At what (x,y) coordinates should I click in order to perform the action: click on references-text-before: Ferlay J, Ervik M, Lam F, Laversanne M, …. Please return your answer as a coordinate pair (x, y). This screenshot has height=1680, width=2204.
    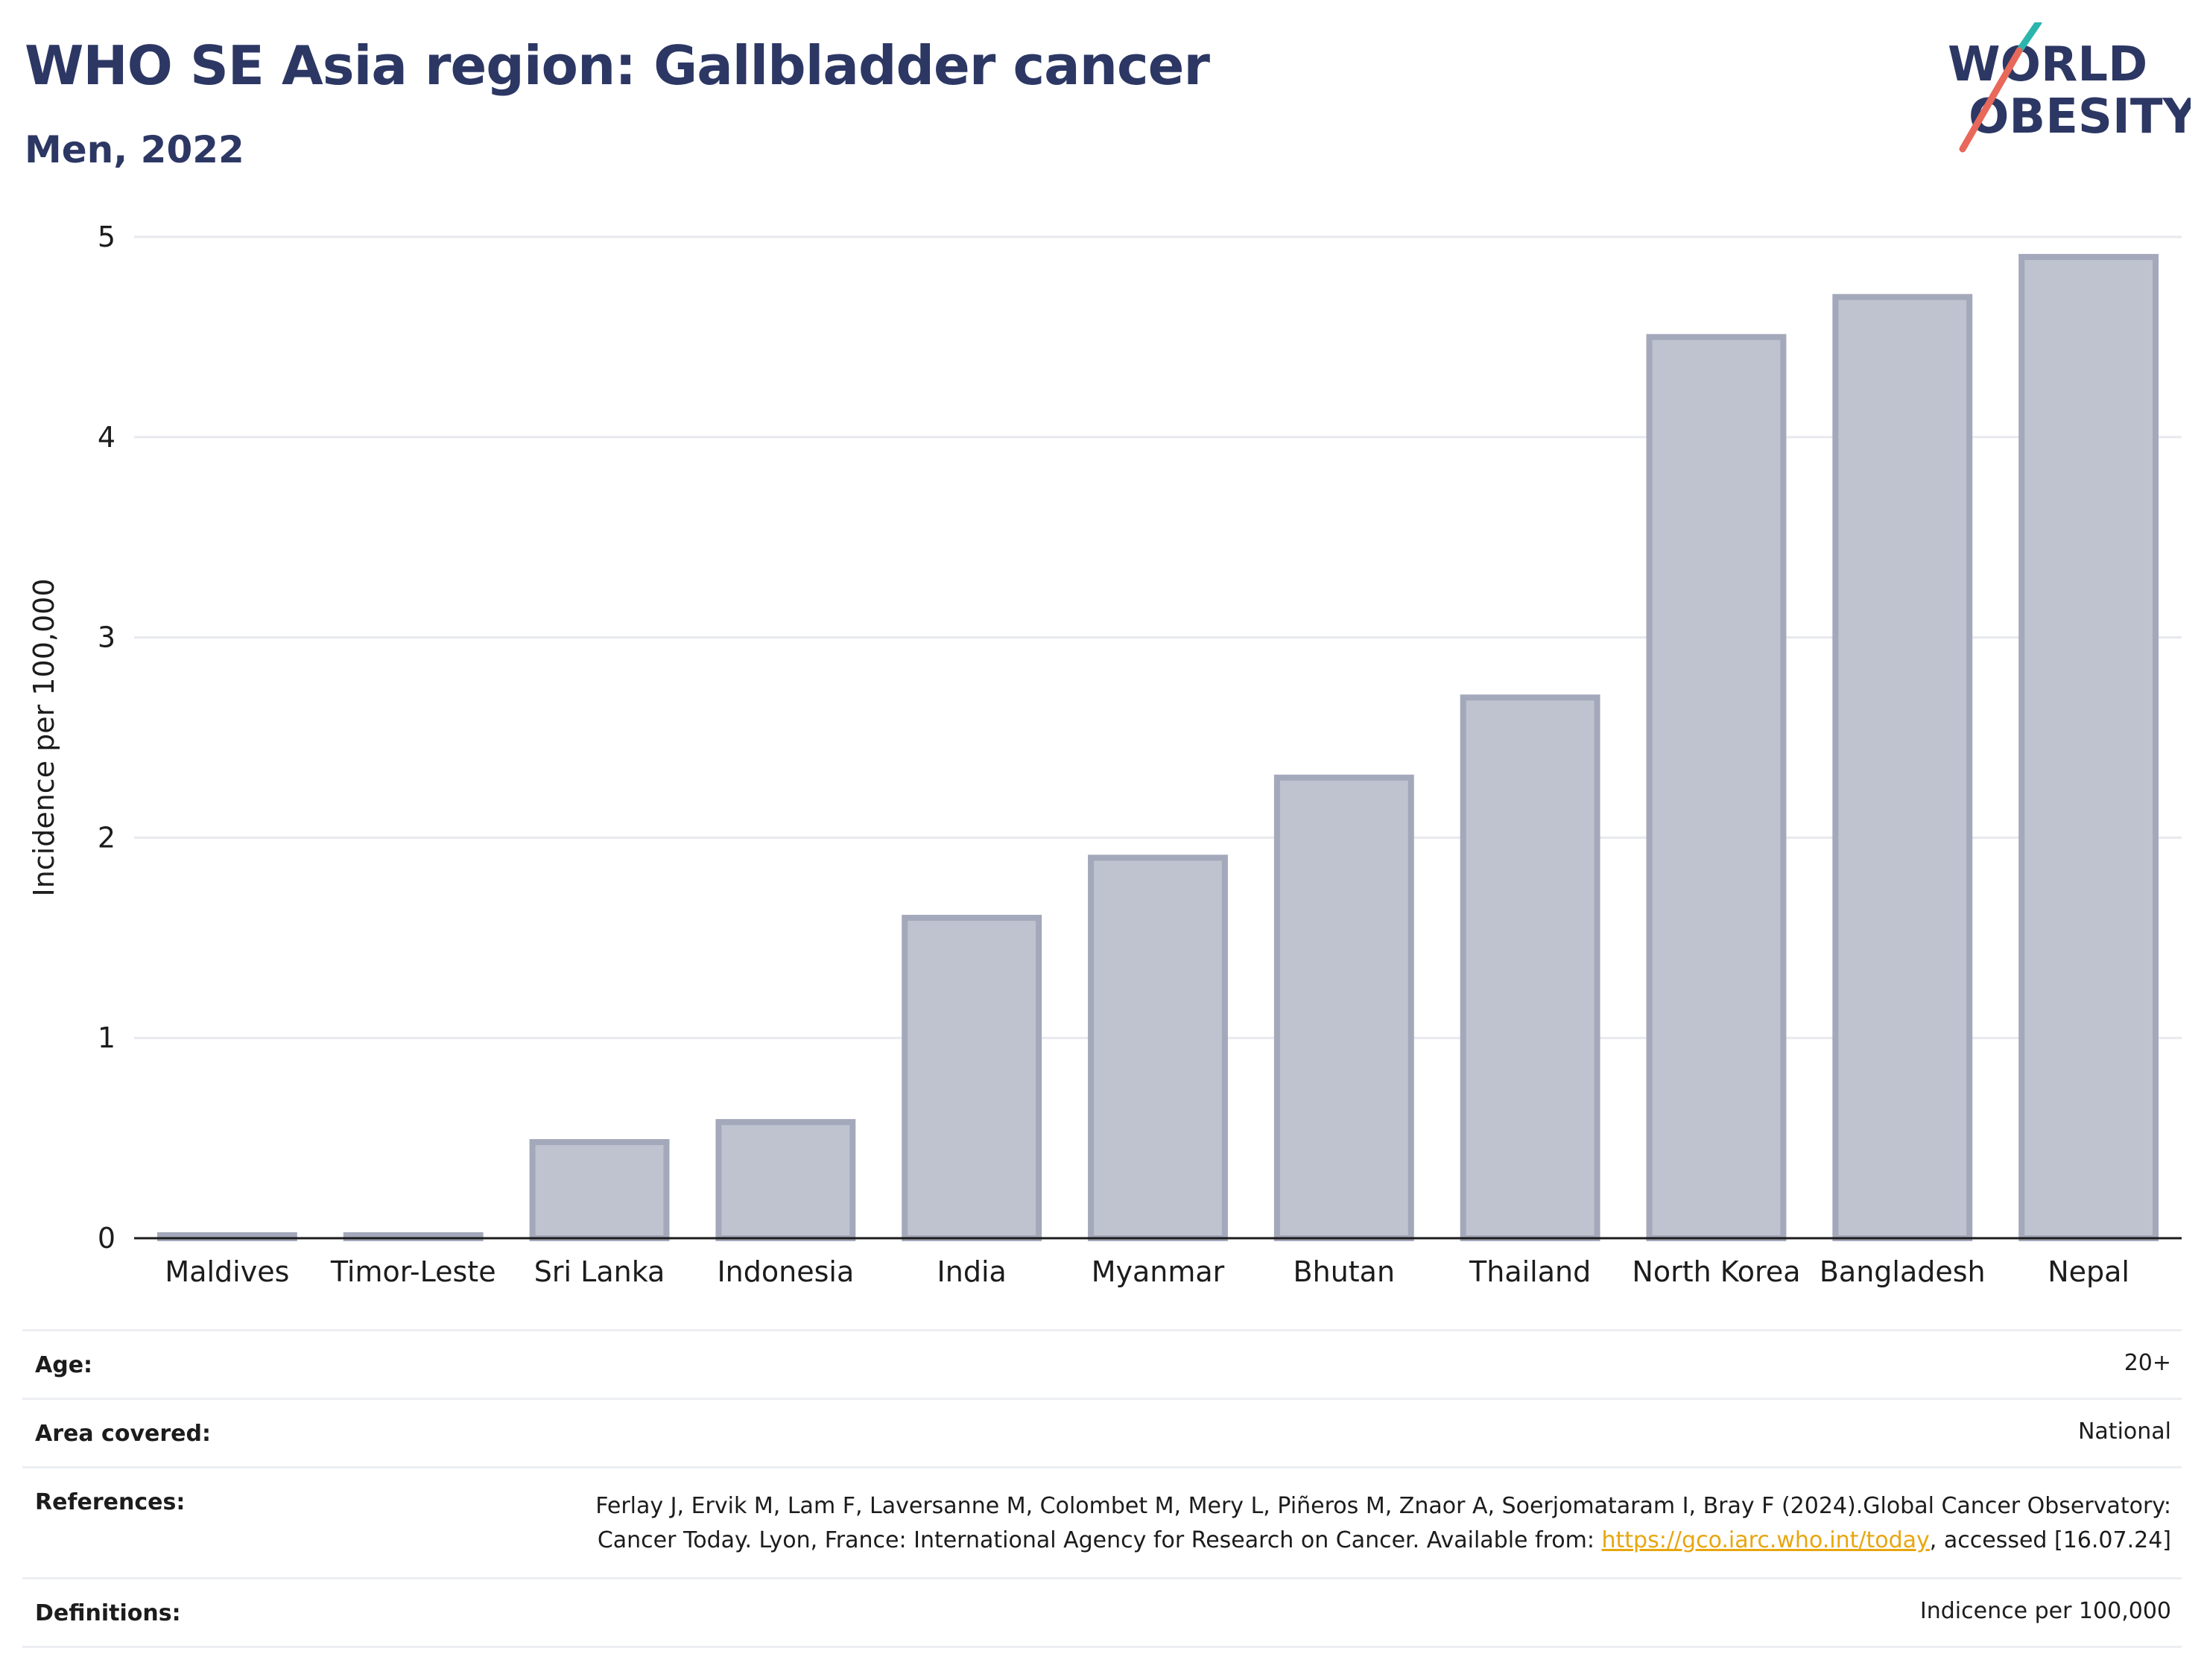
    Looking at the image, I should click on (1383, 1523).